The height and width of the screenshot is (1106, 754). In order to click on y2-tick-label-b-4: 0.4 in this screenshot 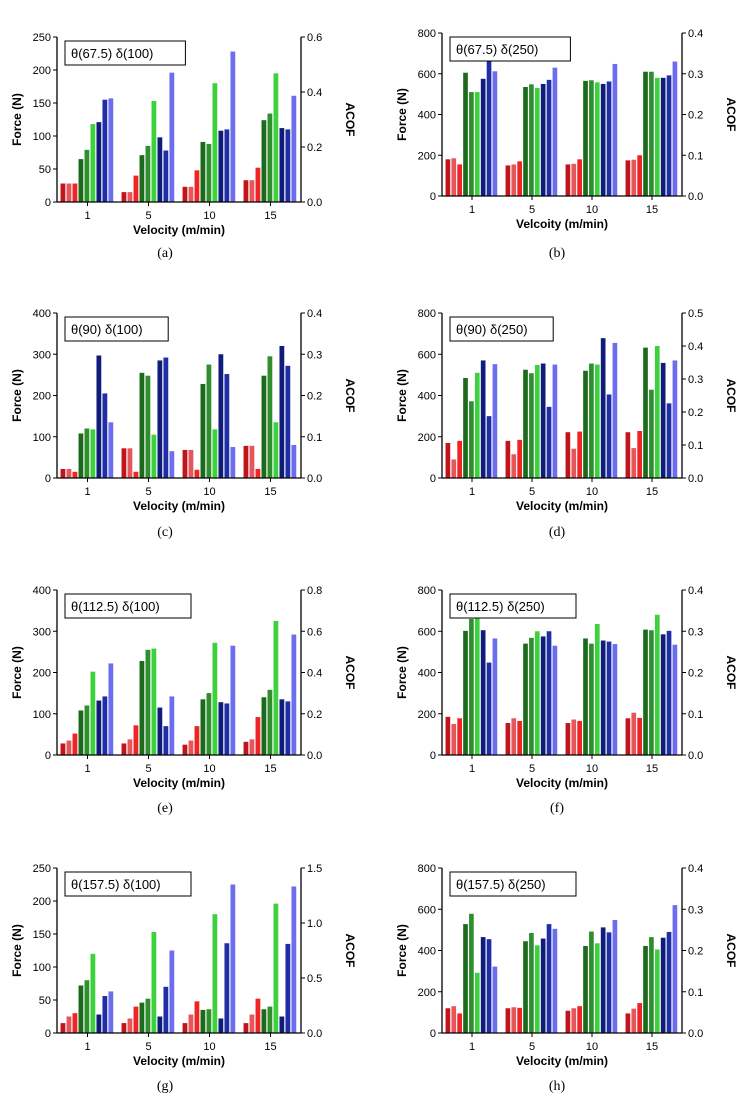, I will do `click(695, 34)`.